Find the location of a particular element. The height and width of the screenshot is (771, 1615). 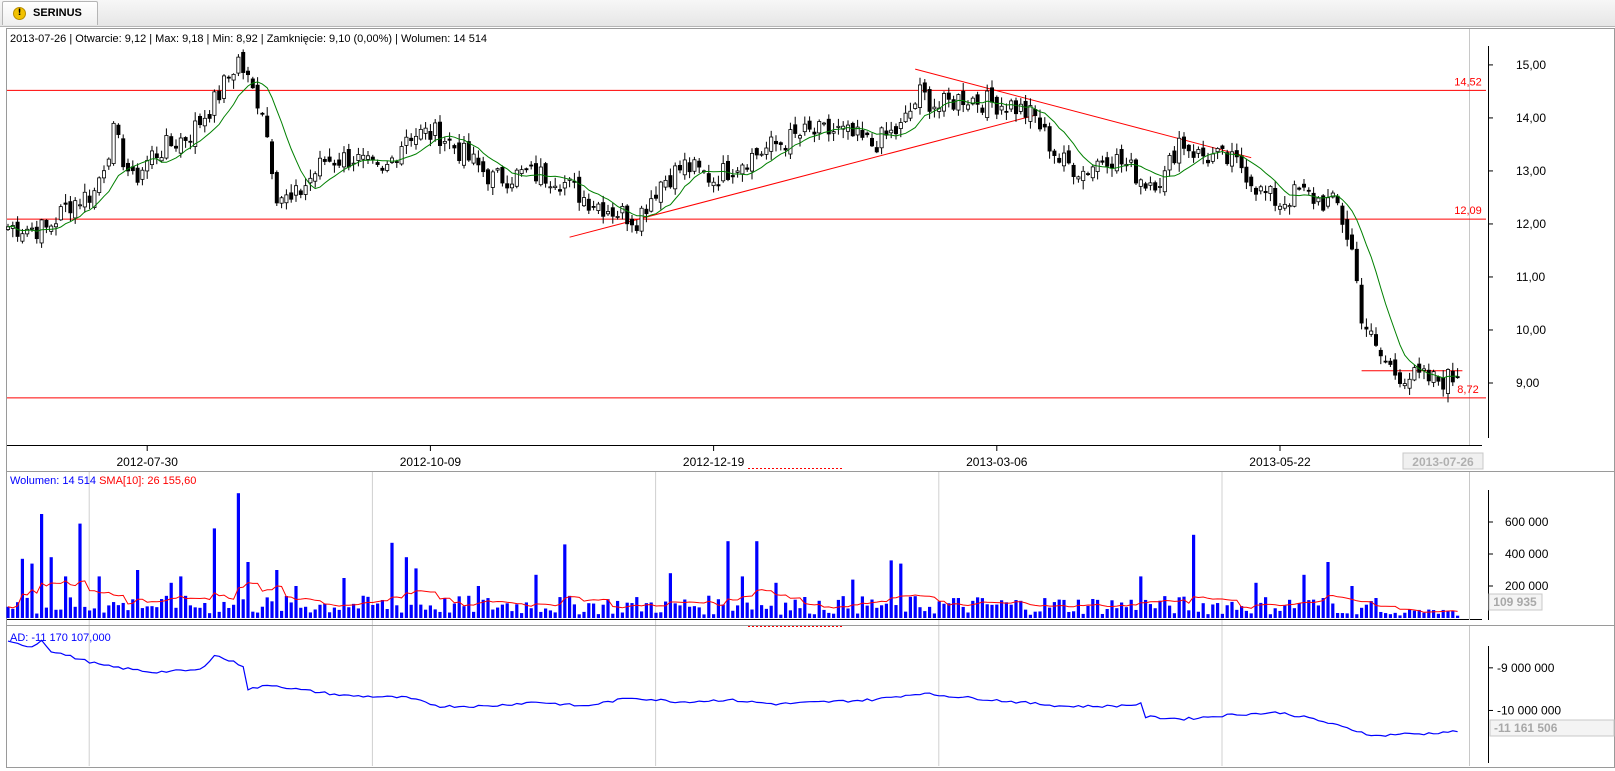

volume-legend: Wolumen: 14 514 SMA[10]: 26 155,60 is located at coordinates (103, 481).